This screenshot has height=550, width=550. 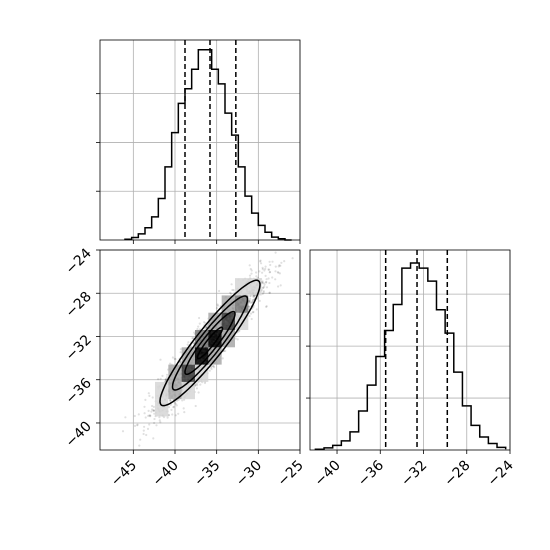 I want to click on scatter-ytick-label-4: −40, so click(x=79, y=434).